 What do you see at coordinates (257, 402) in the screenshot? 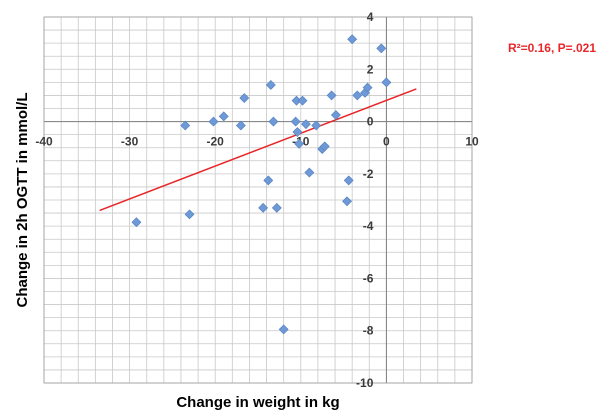
I see `x-axis-title: Change in weight in kg` at bounding box center [257, 402].